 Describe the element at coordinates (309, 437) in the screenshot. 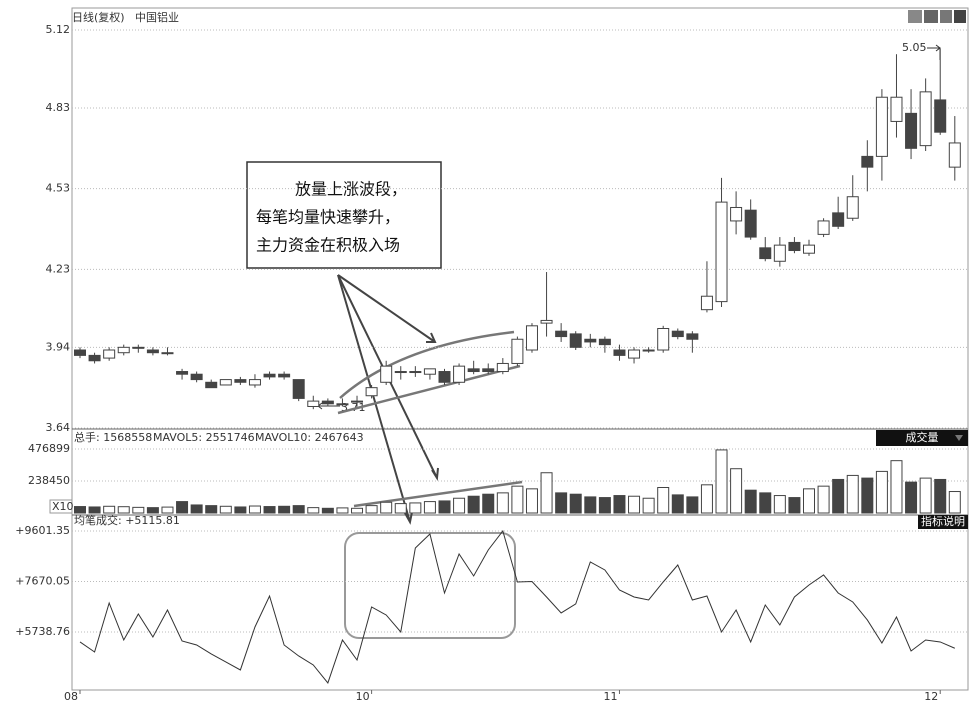

I see `volume-header: MAVOL10: 2467643` at that location.